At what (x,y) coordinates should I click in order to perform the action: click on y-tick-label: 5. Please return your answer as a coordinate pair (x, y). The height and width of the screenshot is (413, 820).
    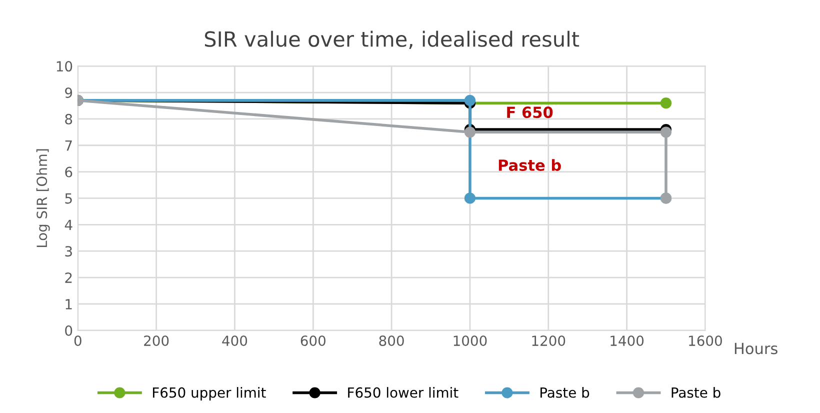
    Looking at the image, I should click on (68, 198).